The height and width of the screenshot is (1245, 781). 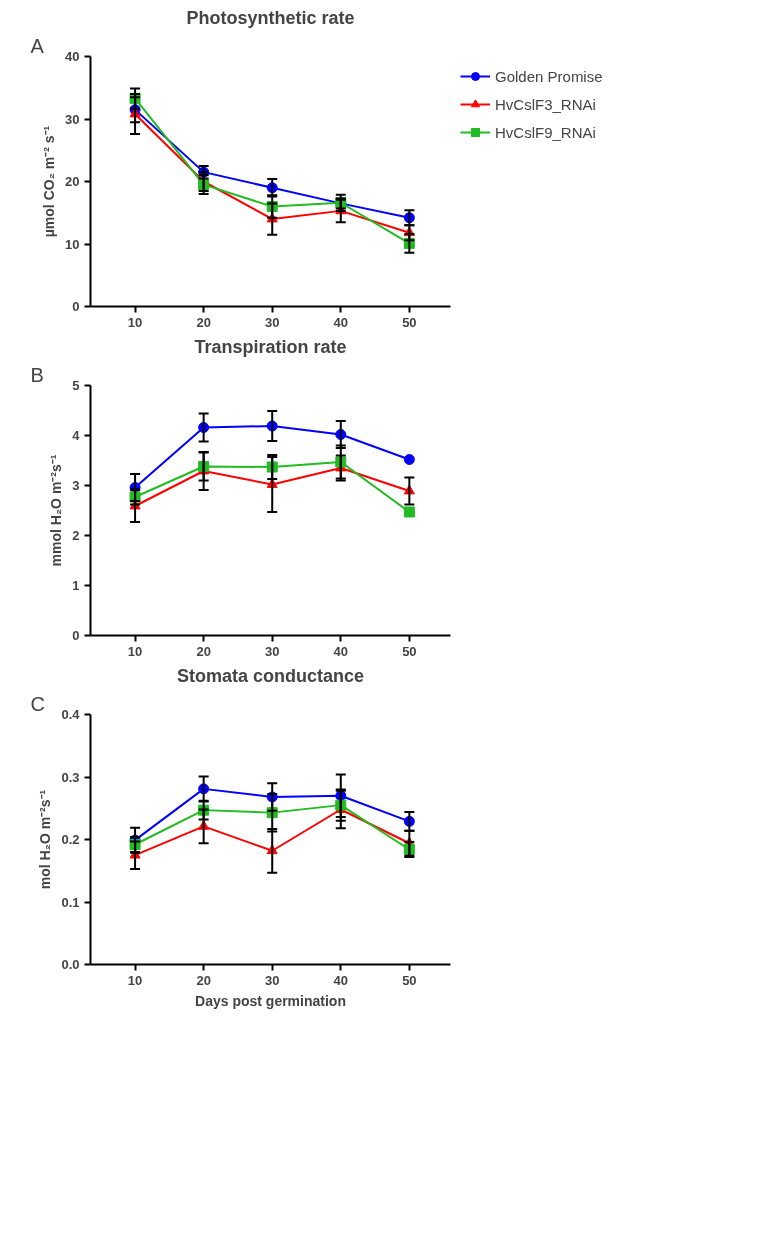 What do you see at coordinates (76, 485) in the screenshot?
I see `y-tick-label: 3` at bounding box center [76, 485].